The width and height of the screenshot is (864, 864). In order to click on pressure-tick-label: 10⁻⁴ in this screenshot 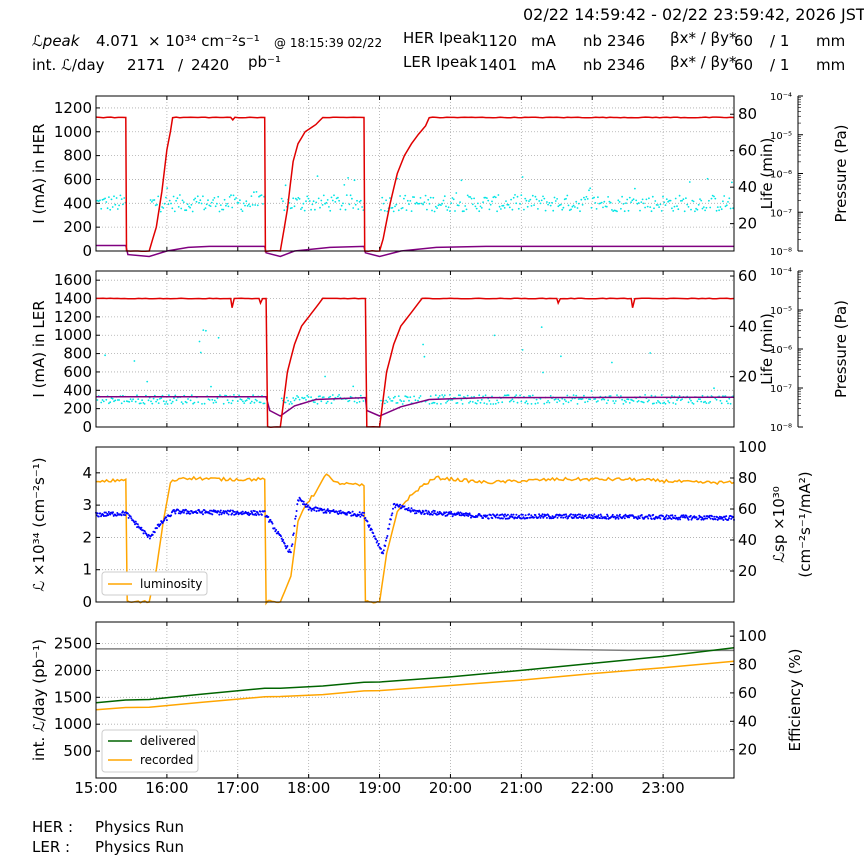, I will do `click(781, 97)`.